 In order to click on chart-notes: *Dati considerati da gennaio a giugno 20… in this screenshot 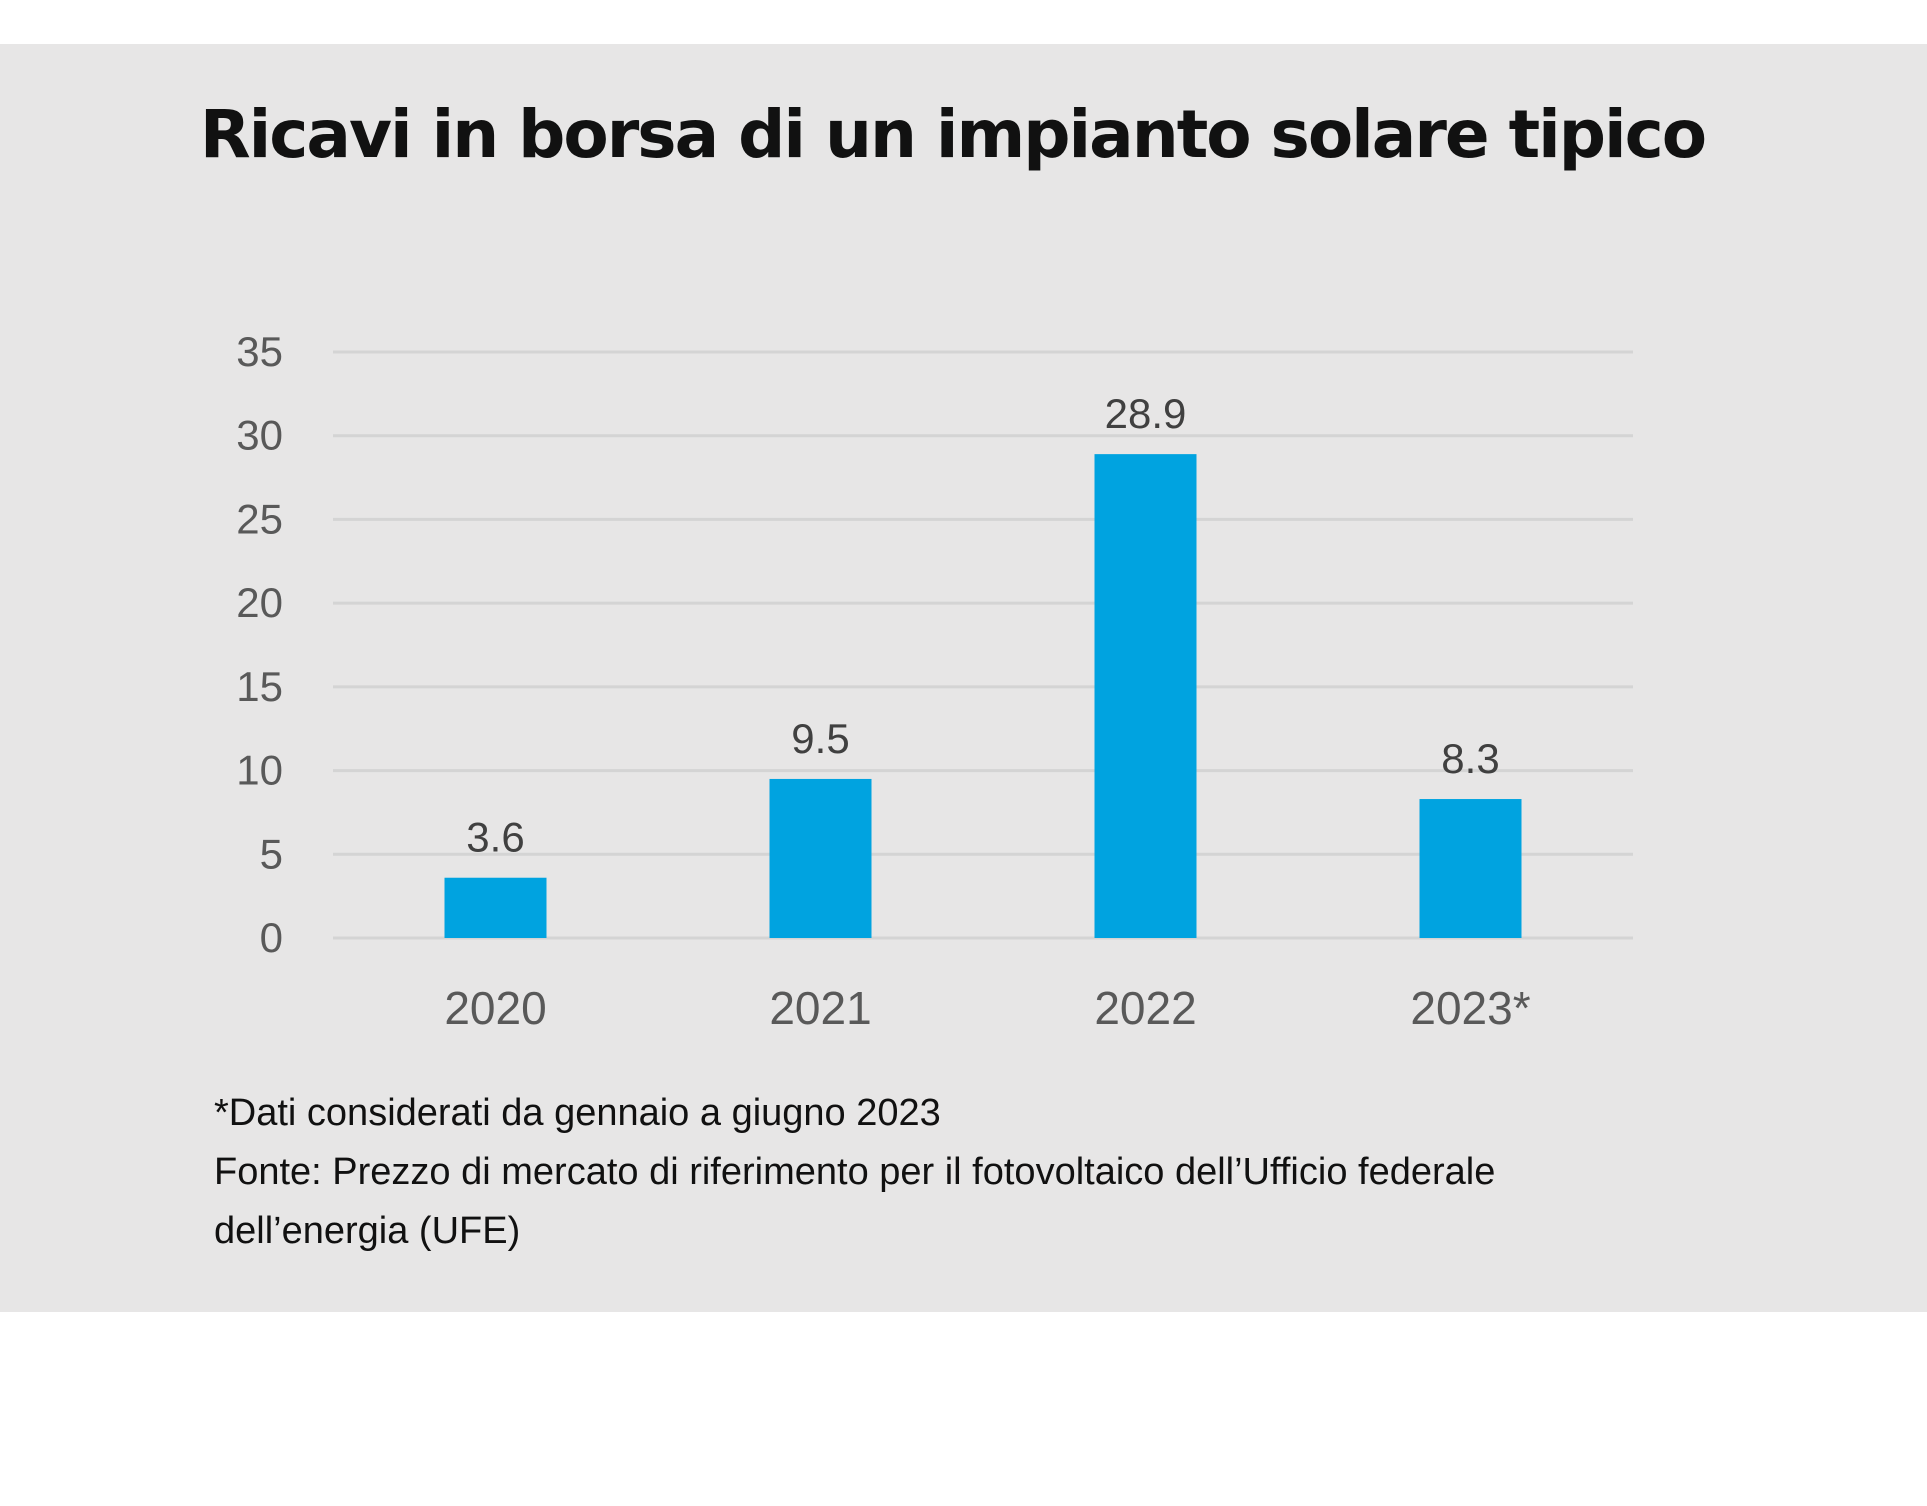, I will do `click(1044, 1172)`.